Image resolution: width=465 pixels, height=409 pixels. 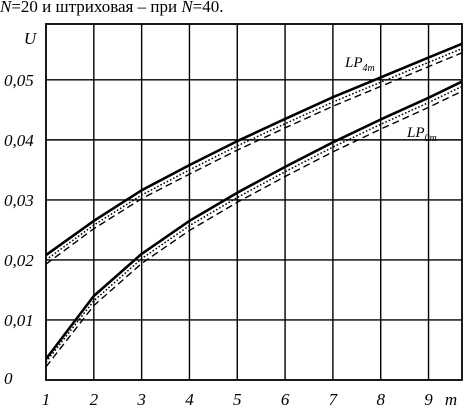 I want to click on caption-var-1: N, so click(x=6, y=8).